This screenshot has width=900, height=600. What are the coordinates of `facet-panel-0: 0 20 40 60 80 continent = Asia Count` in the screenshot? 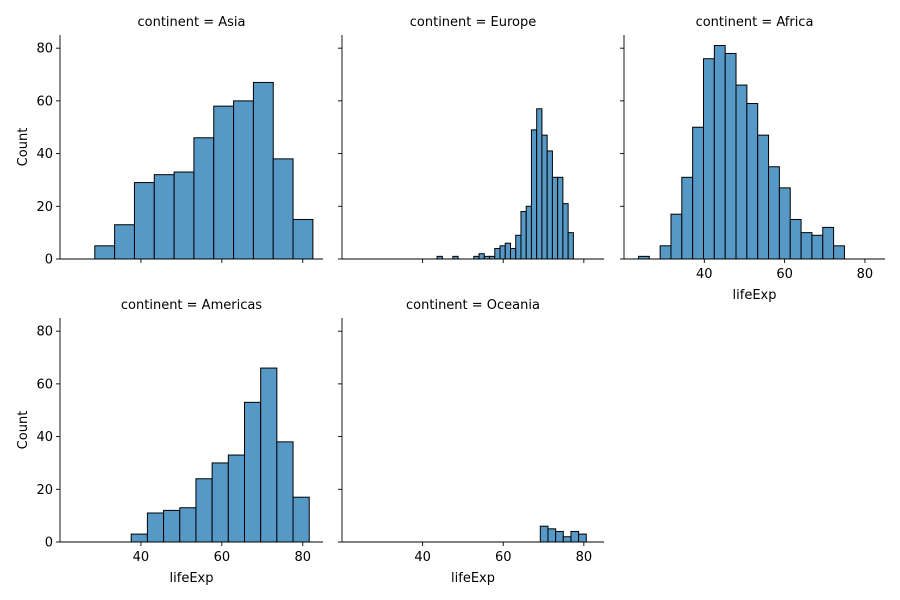 It's located at (169, 141).